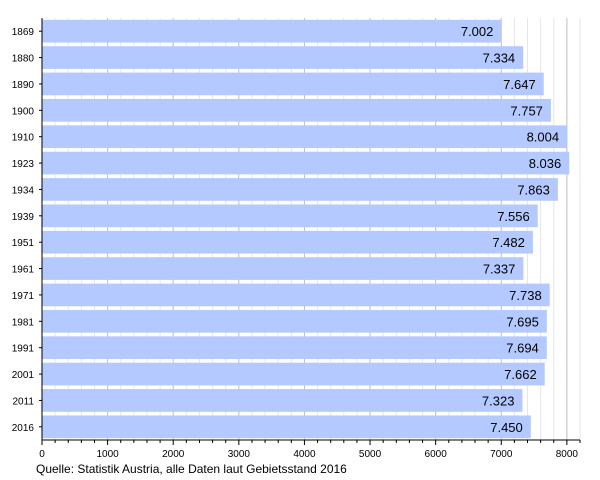 The image size is (600, 480). What do you see at coordinates (304, 454) in the screenshot?
I see `x-tick-label: 4000` at bounding box center [304, 454].